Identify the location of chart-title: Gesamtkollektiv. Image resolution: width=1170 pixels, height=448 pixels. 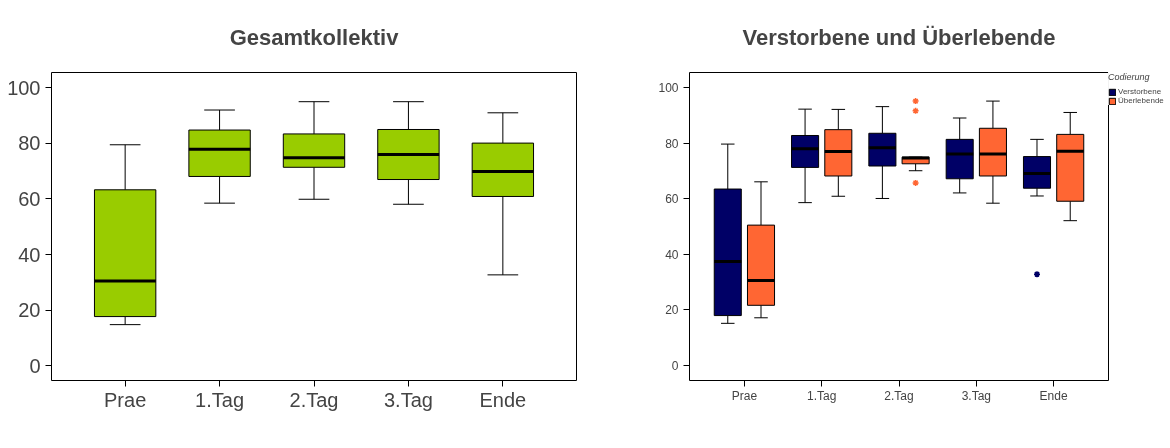
(314, 37).